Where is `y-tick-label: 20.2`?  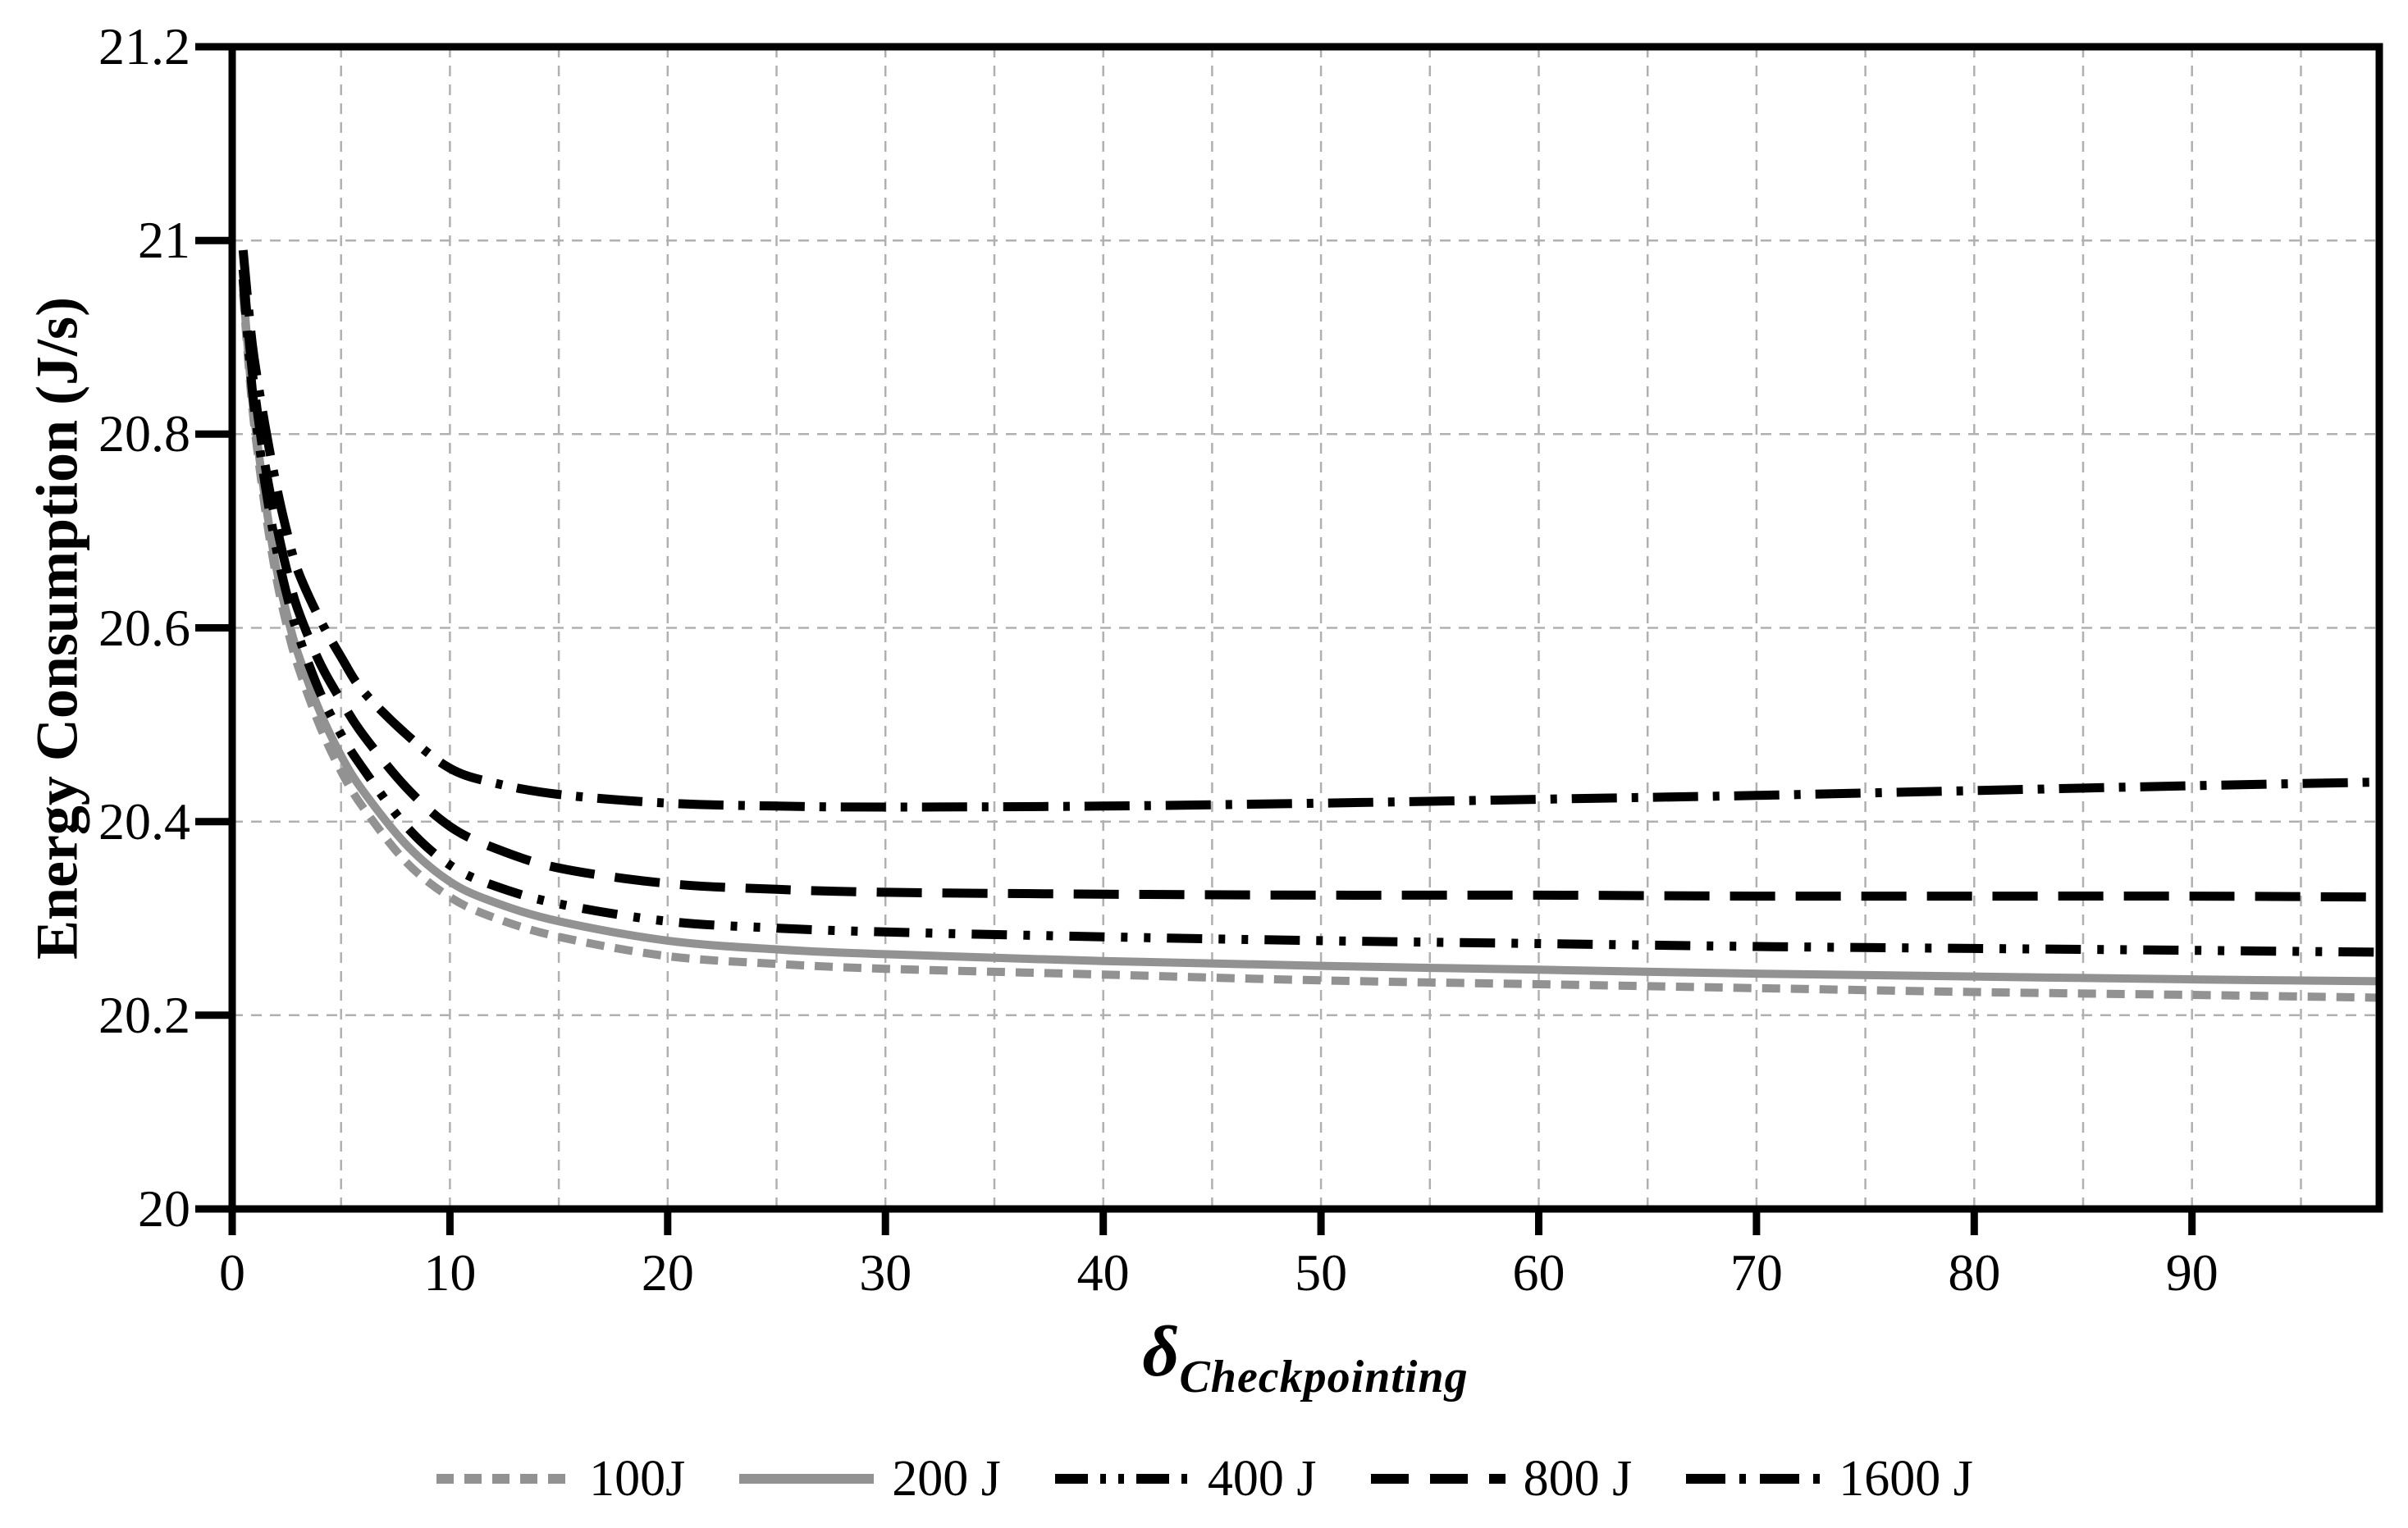
y-tick-label: 20.2 is located at coordinates (144, 1014).